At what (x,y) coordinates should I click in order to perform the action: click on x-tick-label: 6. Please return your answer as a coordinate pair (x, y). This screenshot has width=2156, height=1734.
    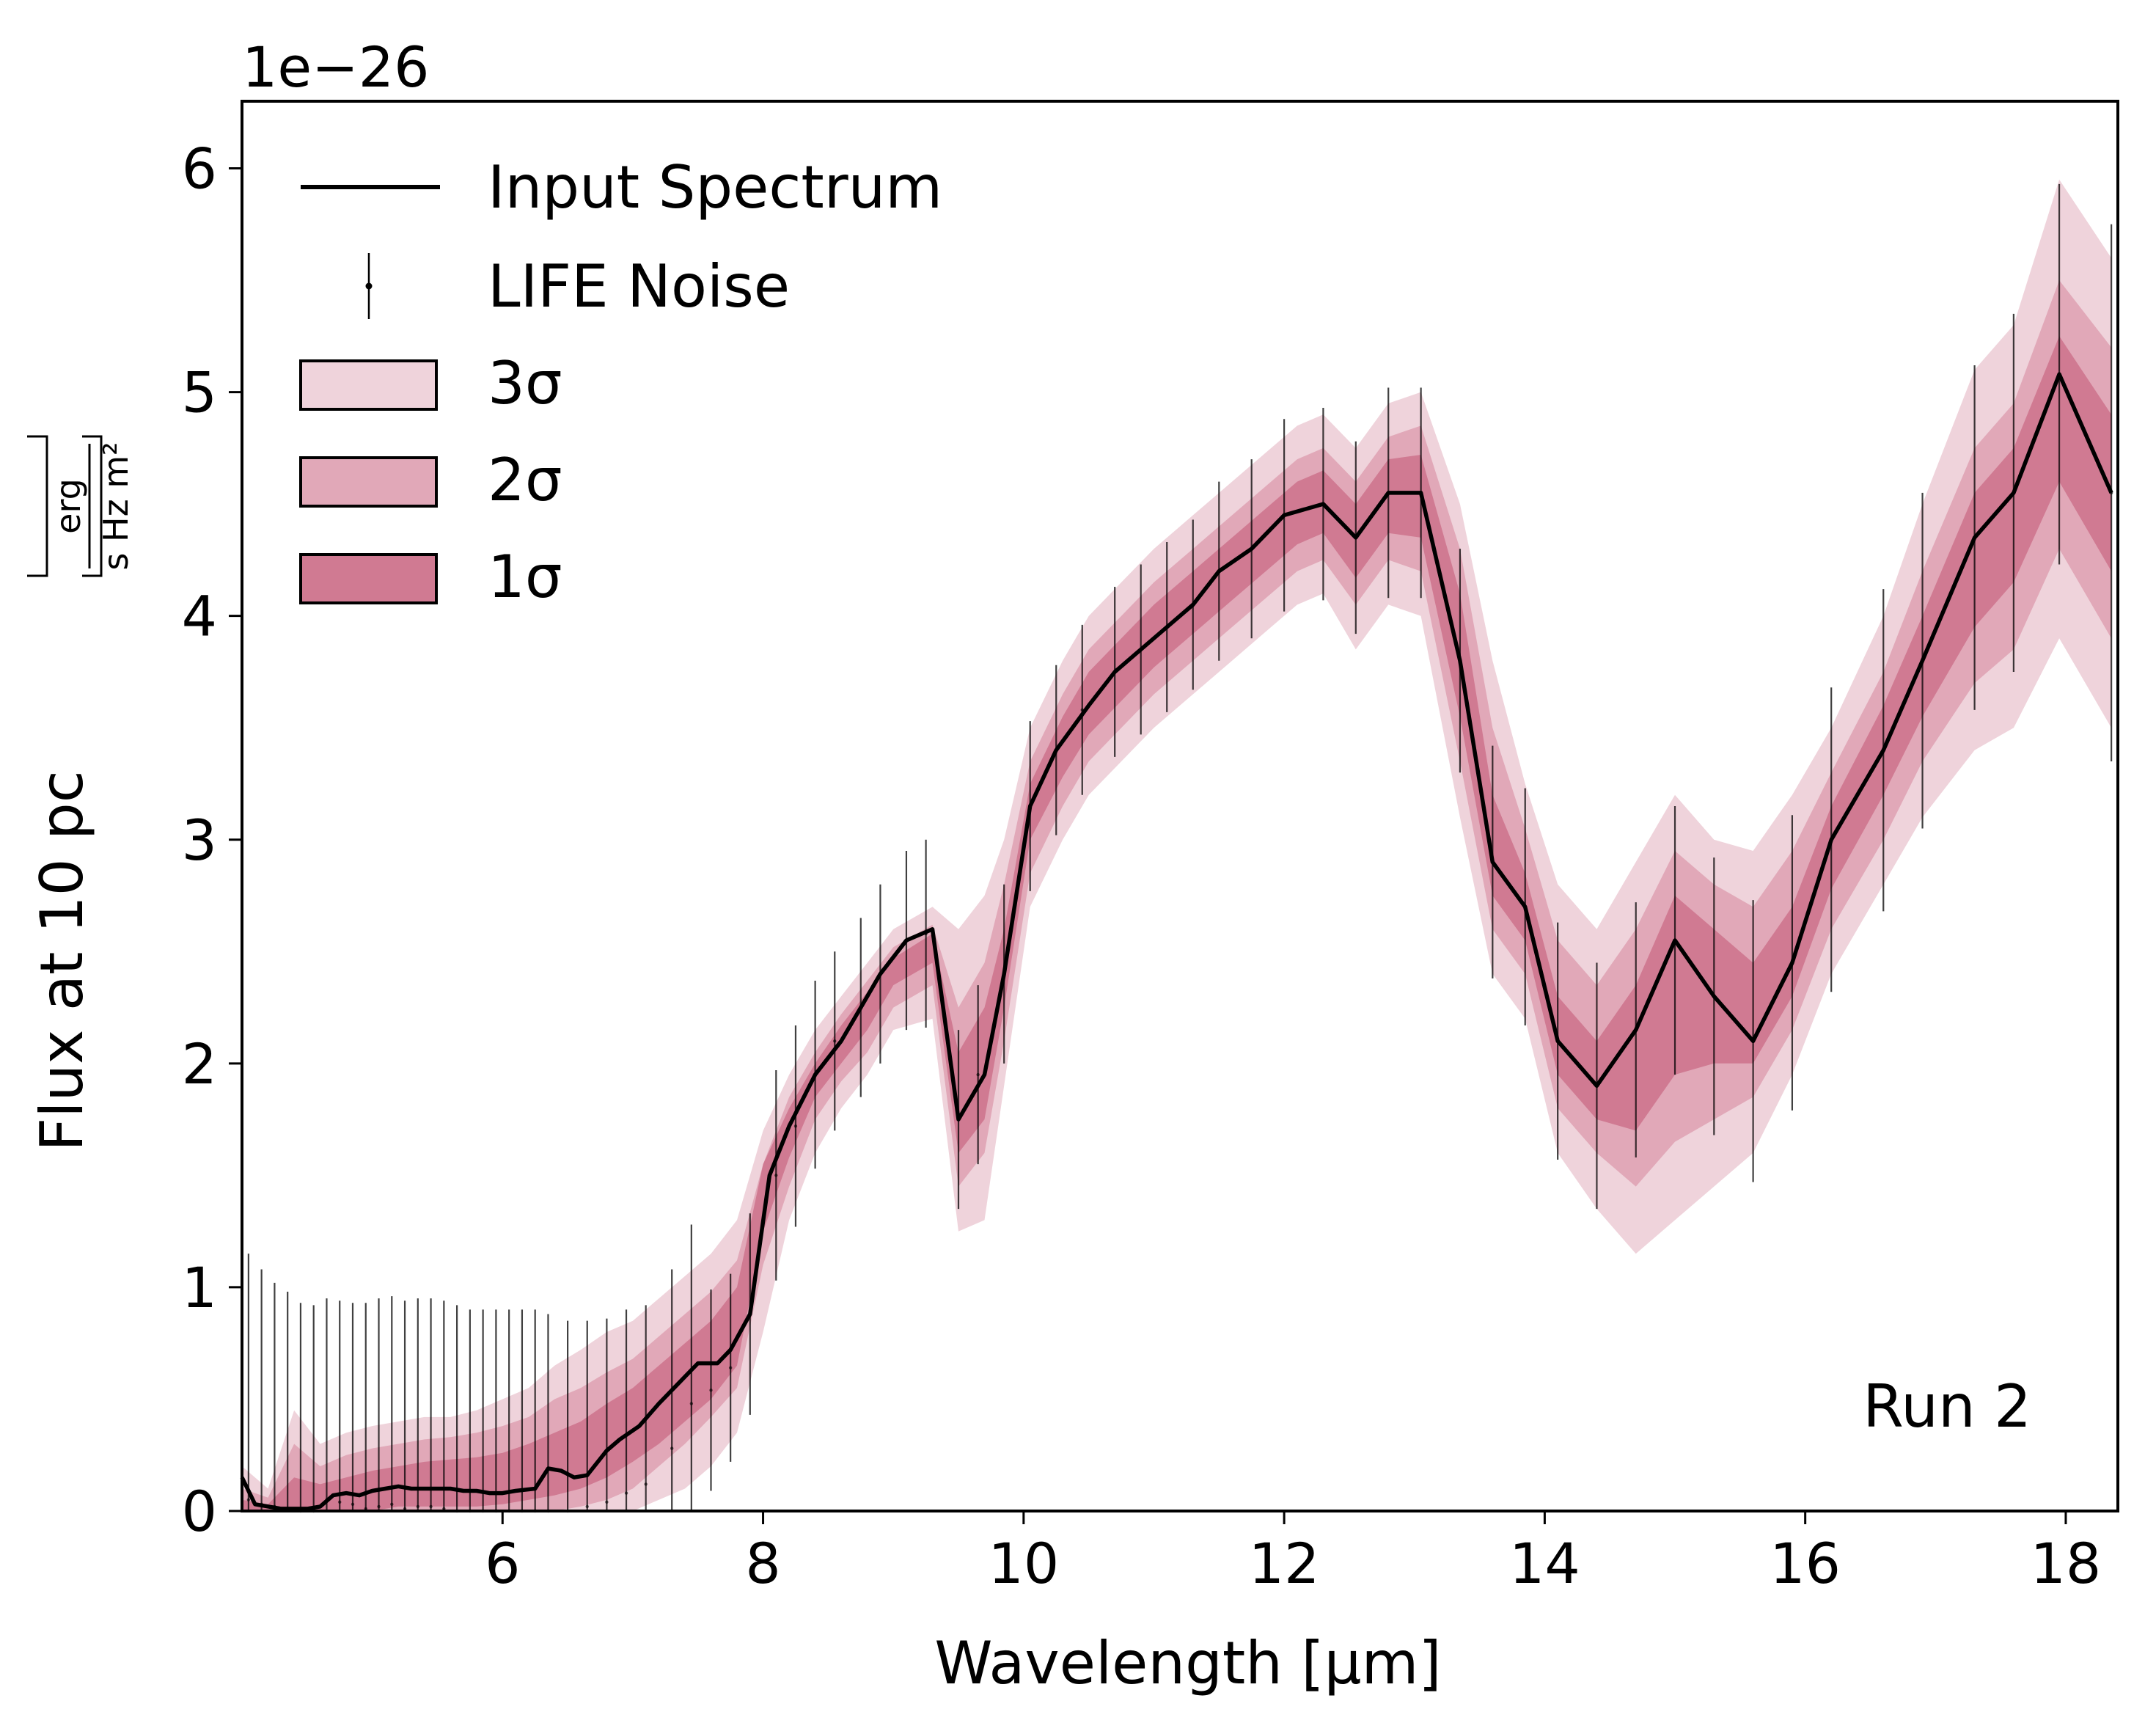
    Looking at the image, I should click on (502, 1564).